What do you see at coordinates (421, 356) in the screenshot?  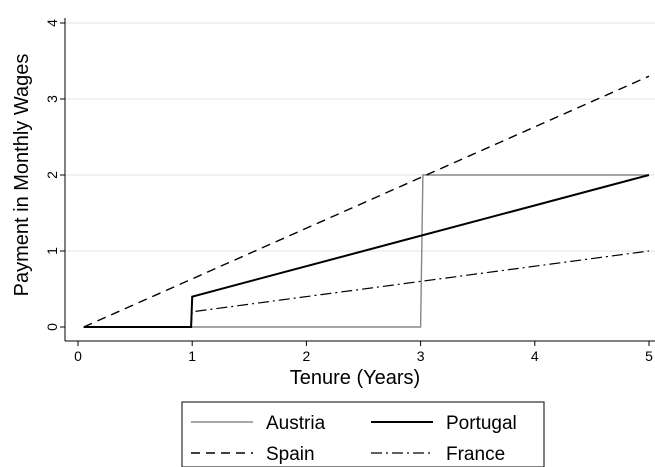 I see `x-tick-label-3: 3` at bounding box center [421, 356].